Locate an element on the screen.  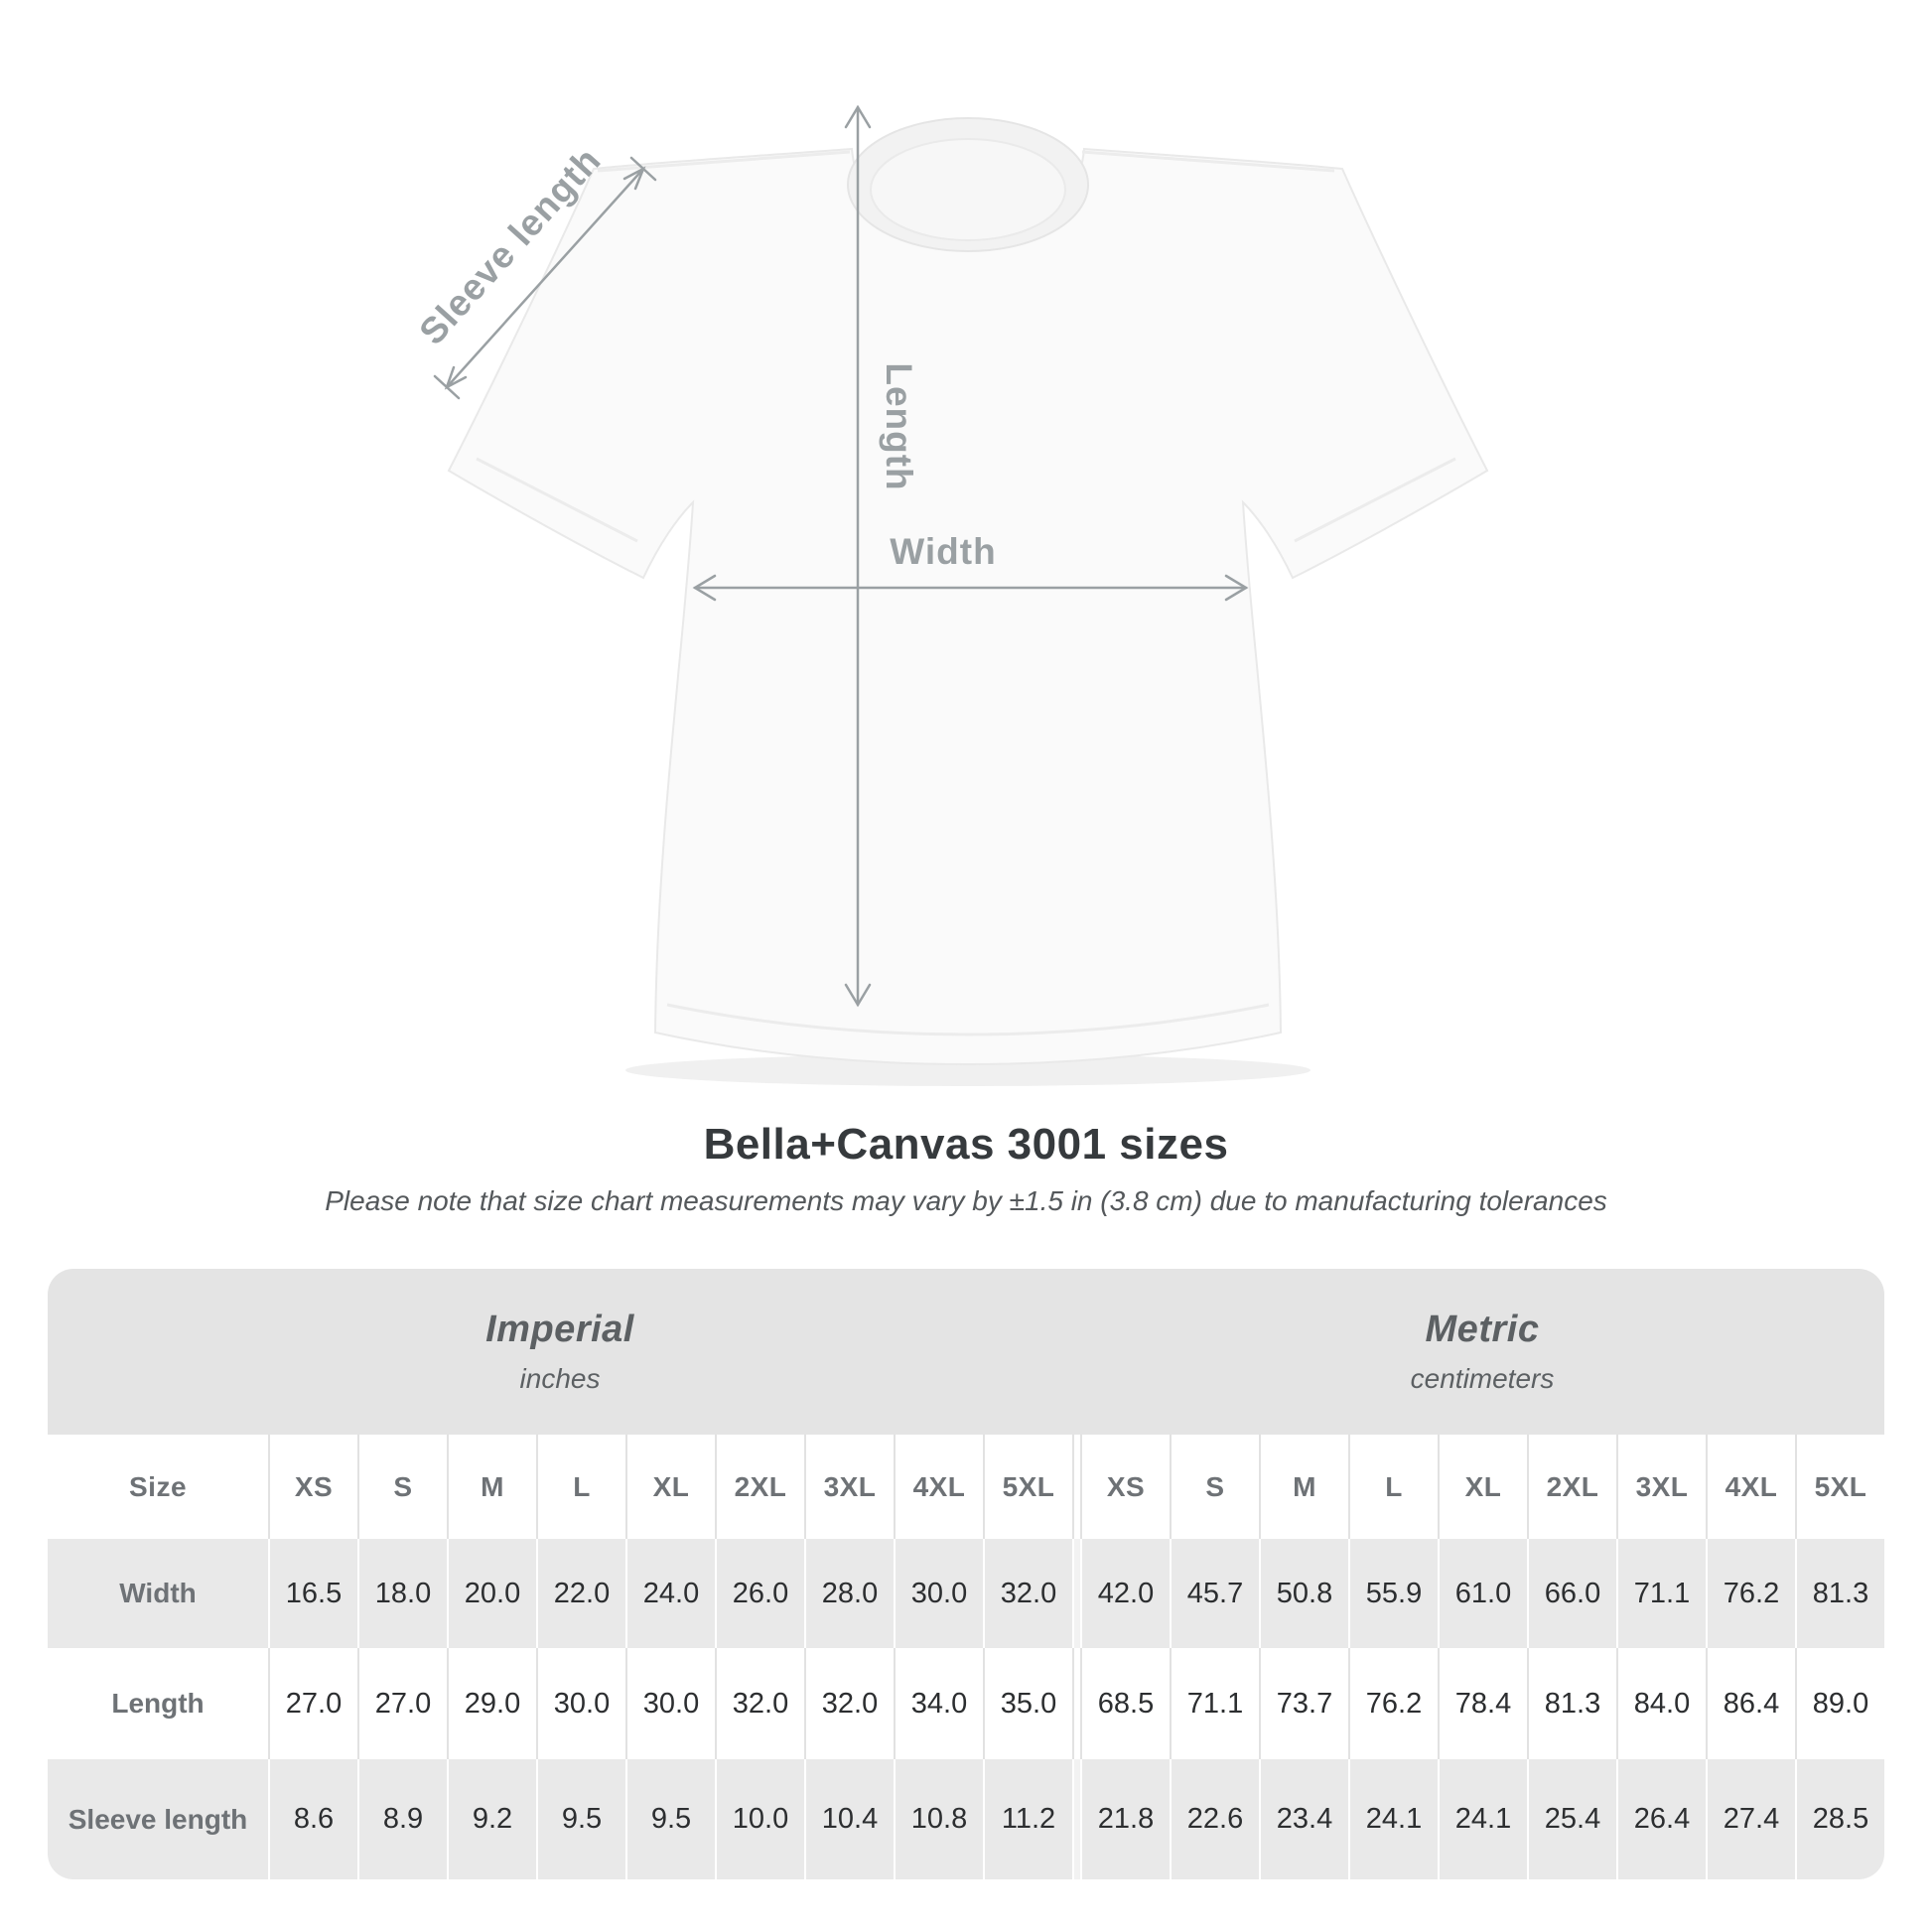
size-value-cell: 81.3 is located at coordinates (1571, 1703).